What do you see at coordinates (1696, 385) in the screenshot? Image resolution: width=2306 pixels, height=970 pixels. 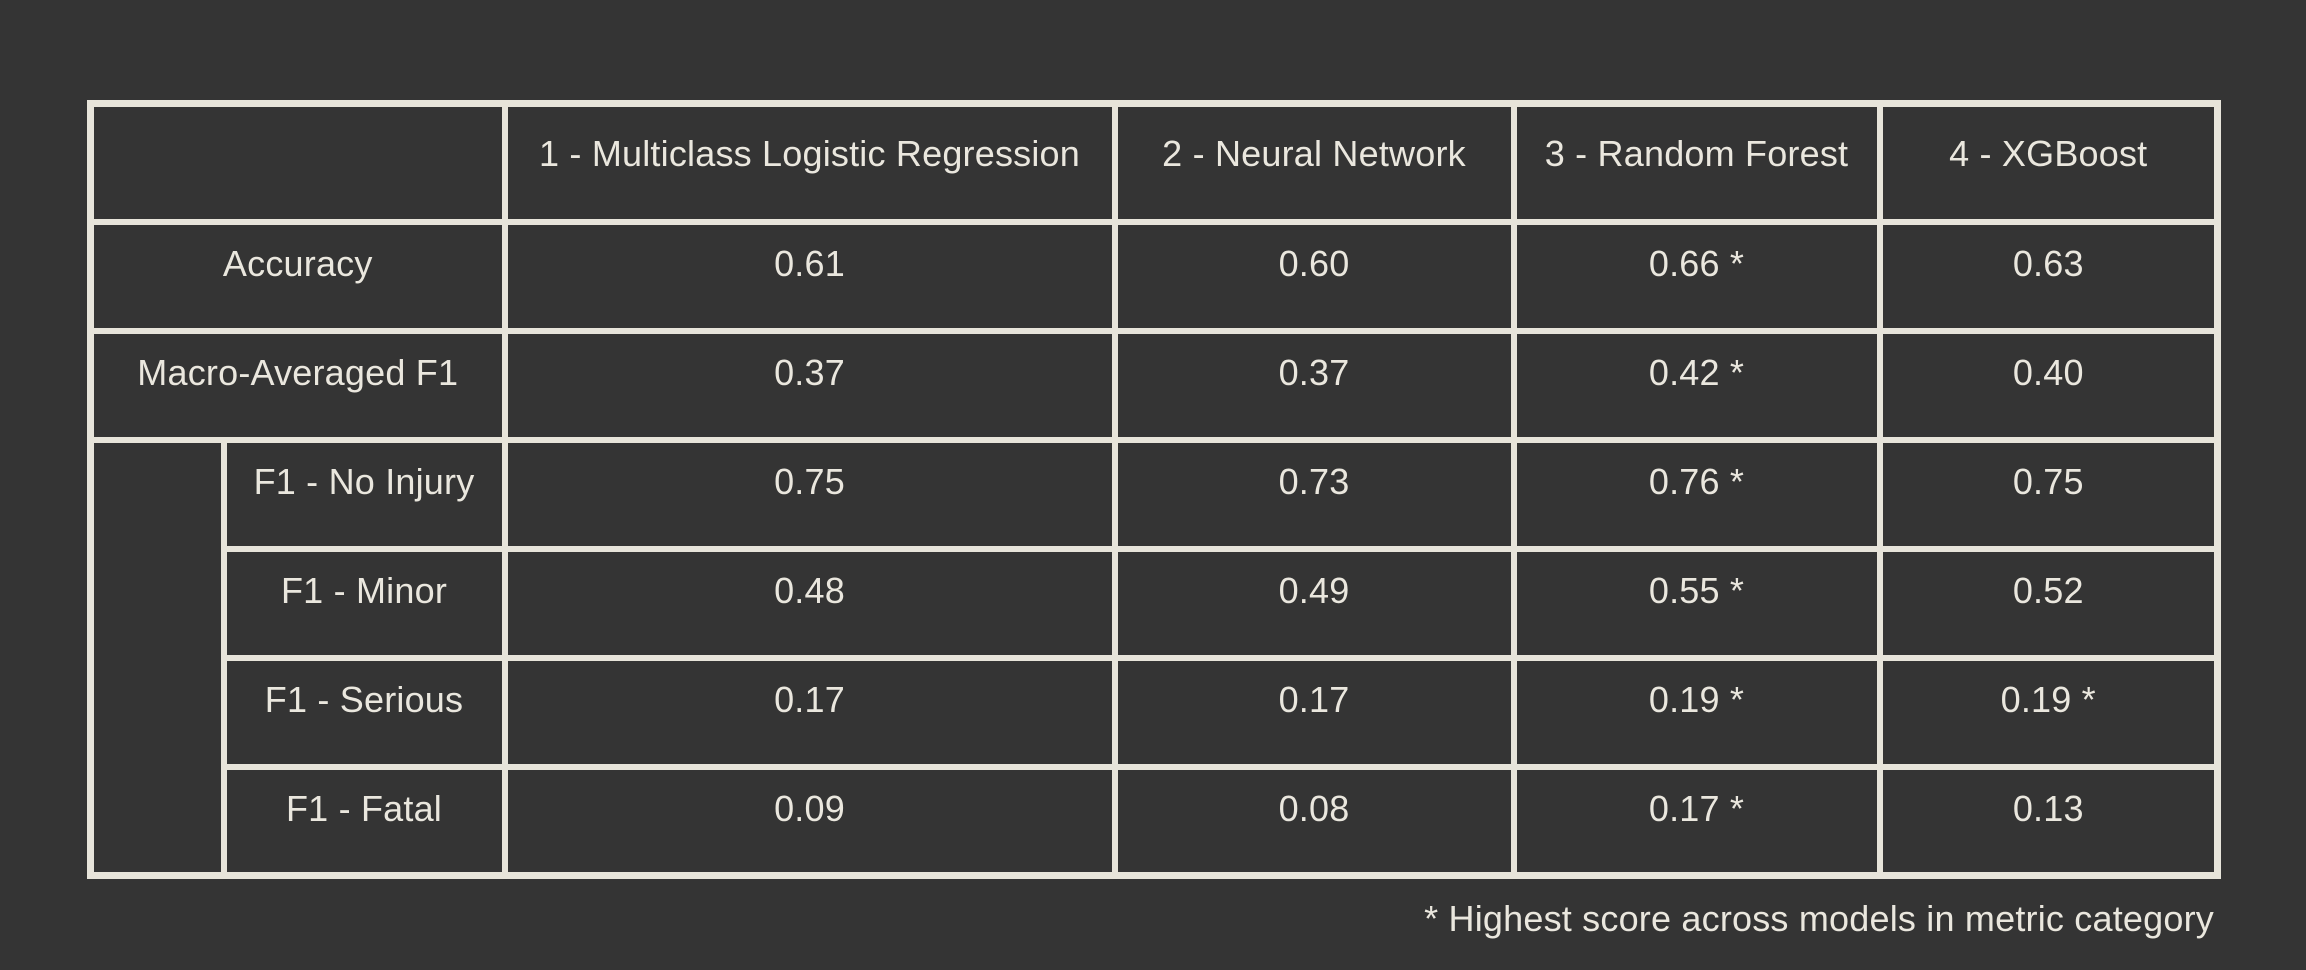 I see `metric-value: 0.42 *` at bounding box center [1696, 385].